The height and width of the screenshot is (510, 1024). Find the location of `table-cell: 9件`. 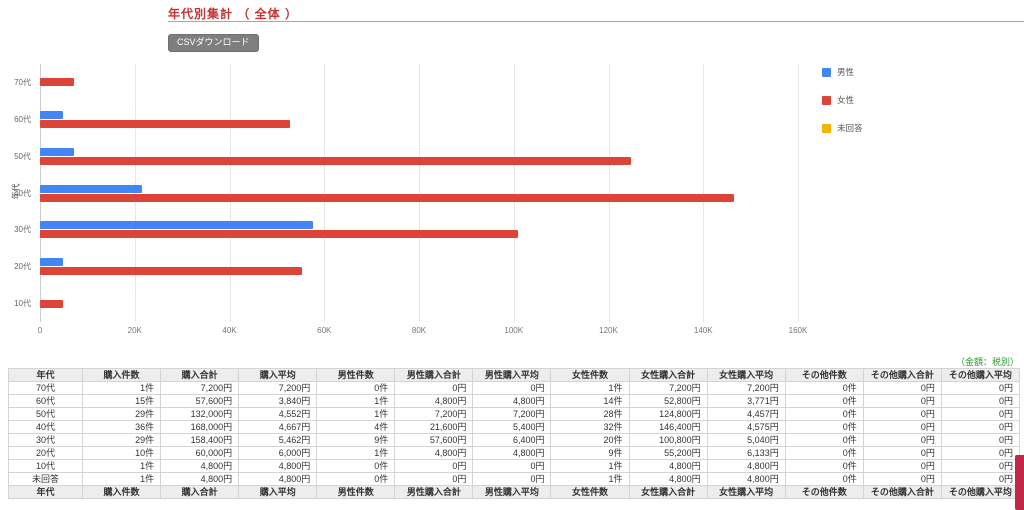

table-cell: 9件 is located at coordinates (356, 440).